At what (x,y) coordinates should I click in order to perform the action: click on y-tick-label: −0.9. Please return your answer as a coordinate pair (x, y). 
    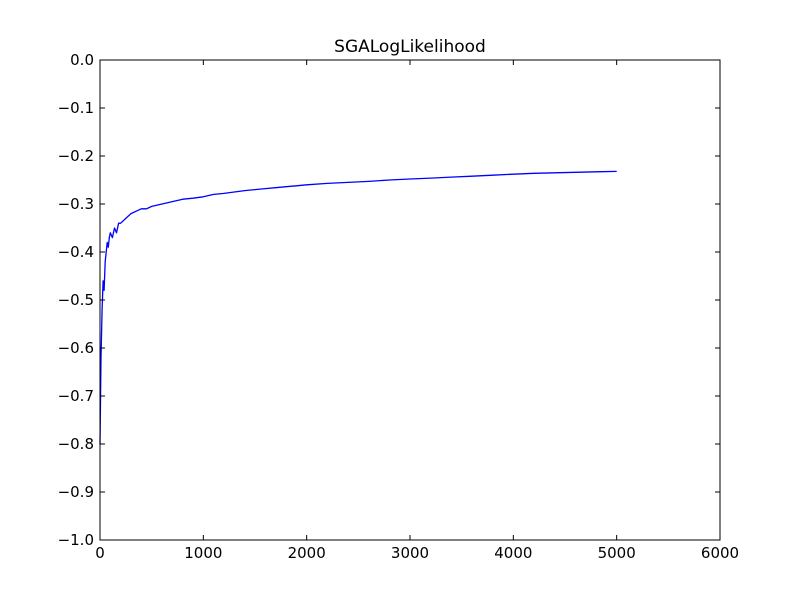
    Looking at the image, I should click on (76, 492).